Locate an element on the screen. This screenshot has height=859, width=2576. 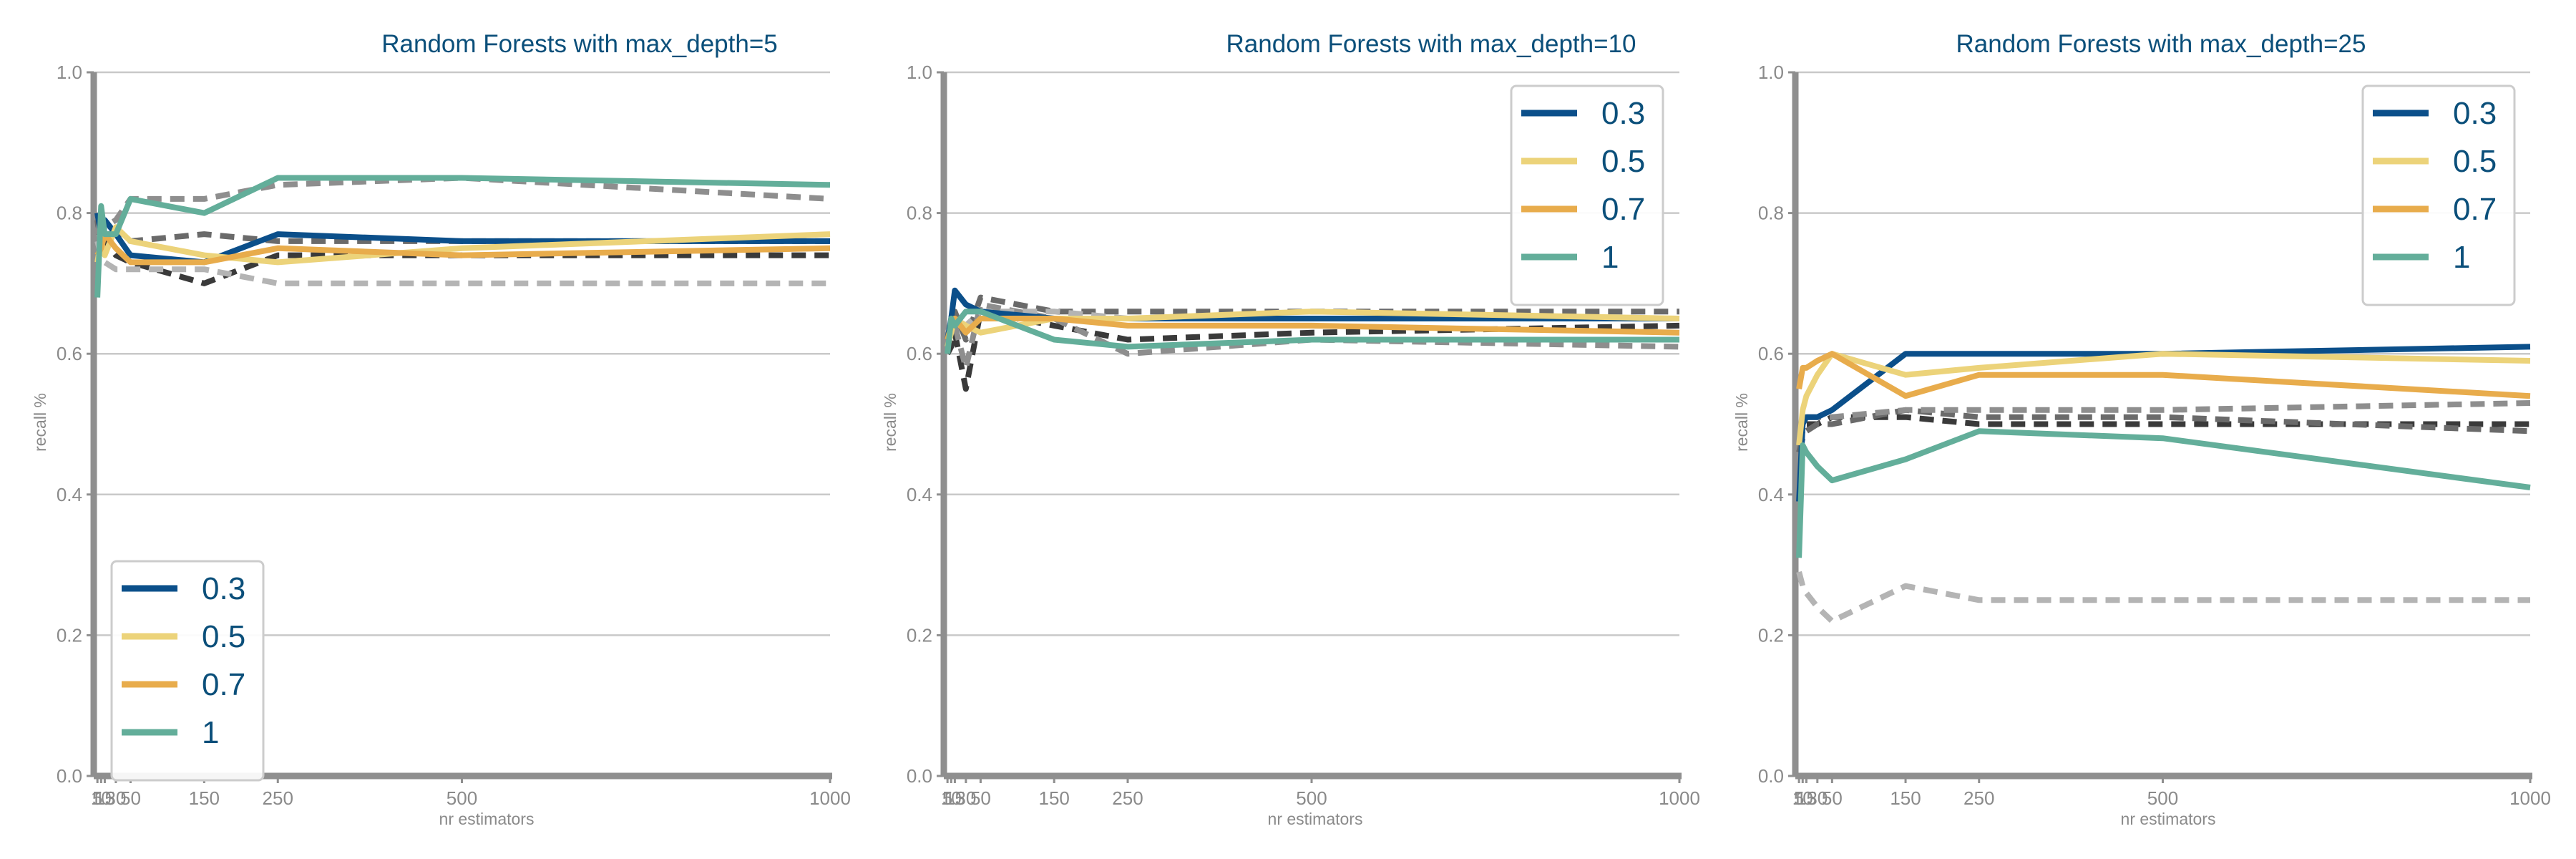
series-line-0.5 is located at coordinates (2163, 398).